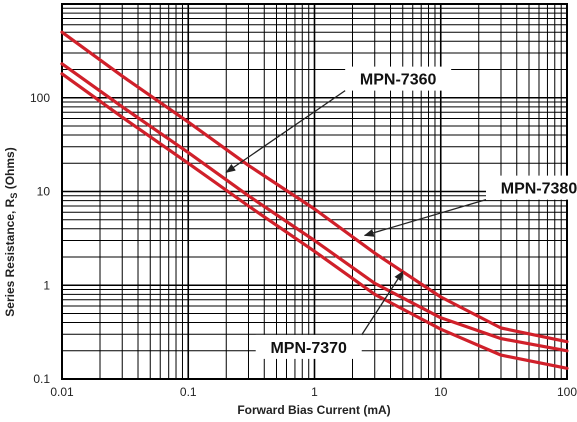 This screenshot has height=422, width=577. I want to click on x-tick-labels: 0.01 0.1 1 10 100, so click(313, 392).